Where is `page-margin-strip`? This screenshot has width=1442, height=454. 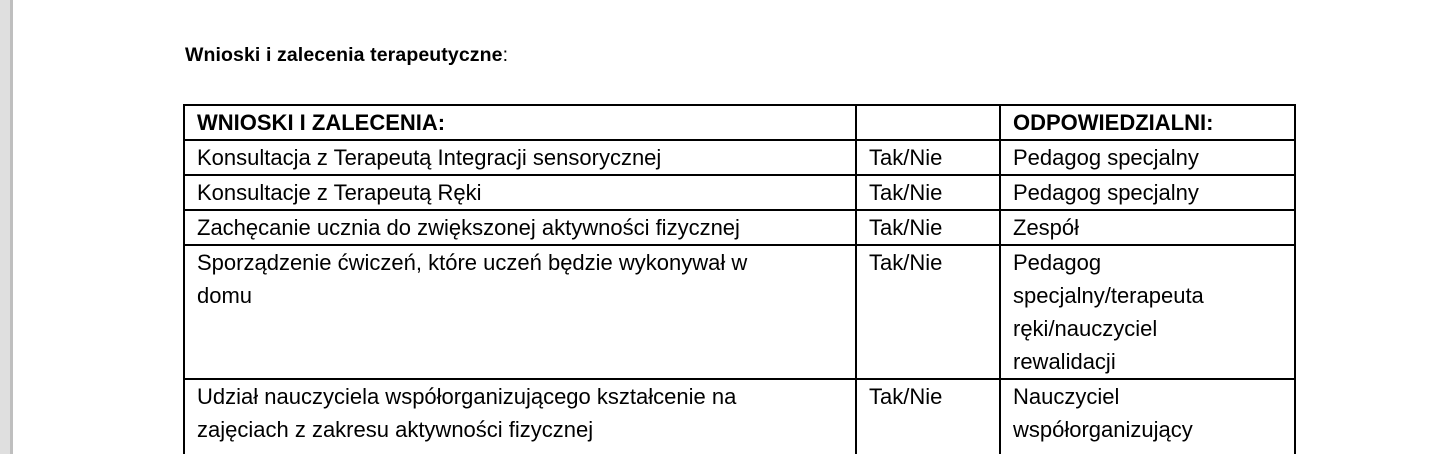
page-margin-strip is located at coordinates (5, 227).